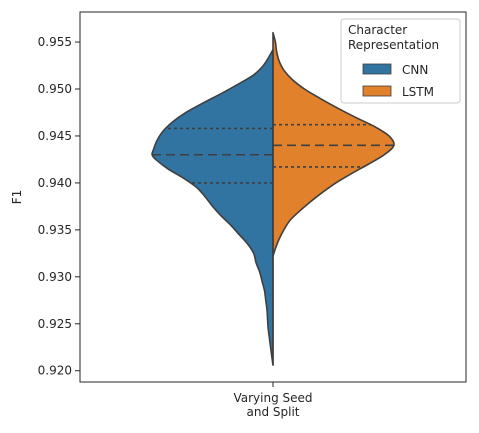 This screenshot has height=433, width=479. What do you see at coordinates (59, 206) in the screenshot?
I see `y-axis: 0.920 0.925 0.930 0.935 0.940 0.945 0.950 0.955` at bounding box center [59, 206].